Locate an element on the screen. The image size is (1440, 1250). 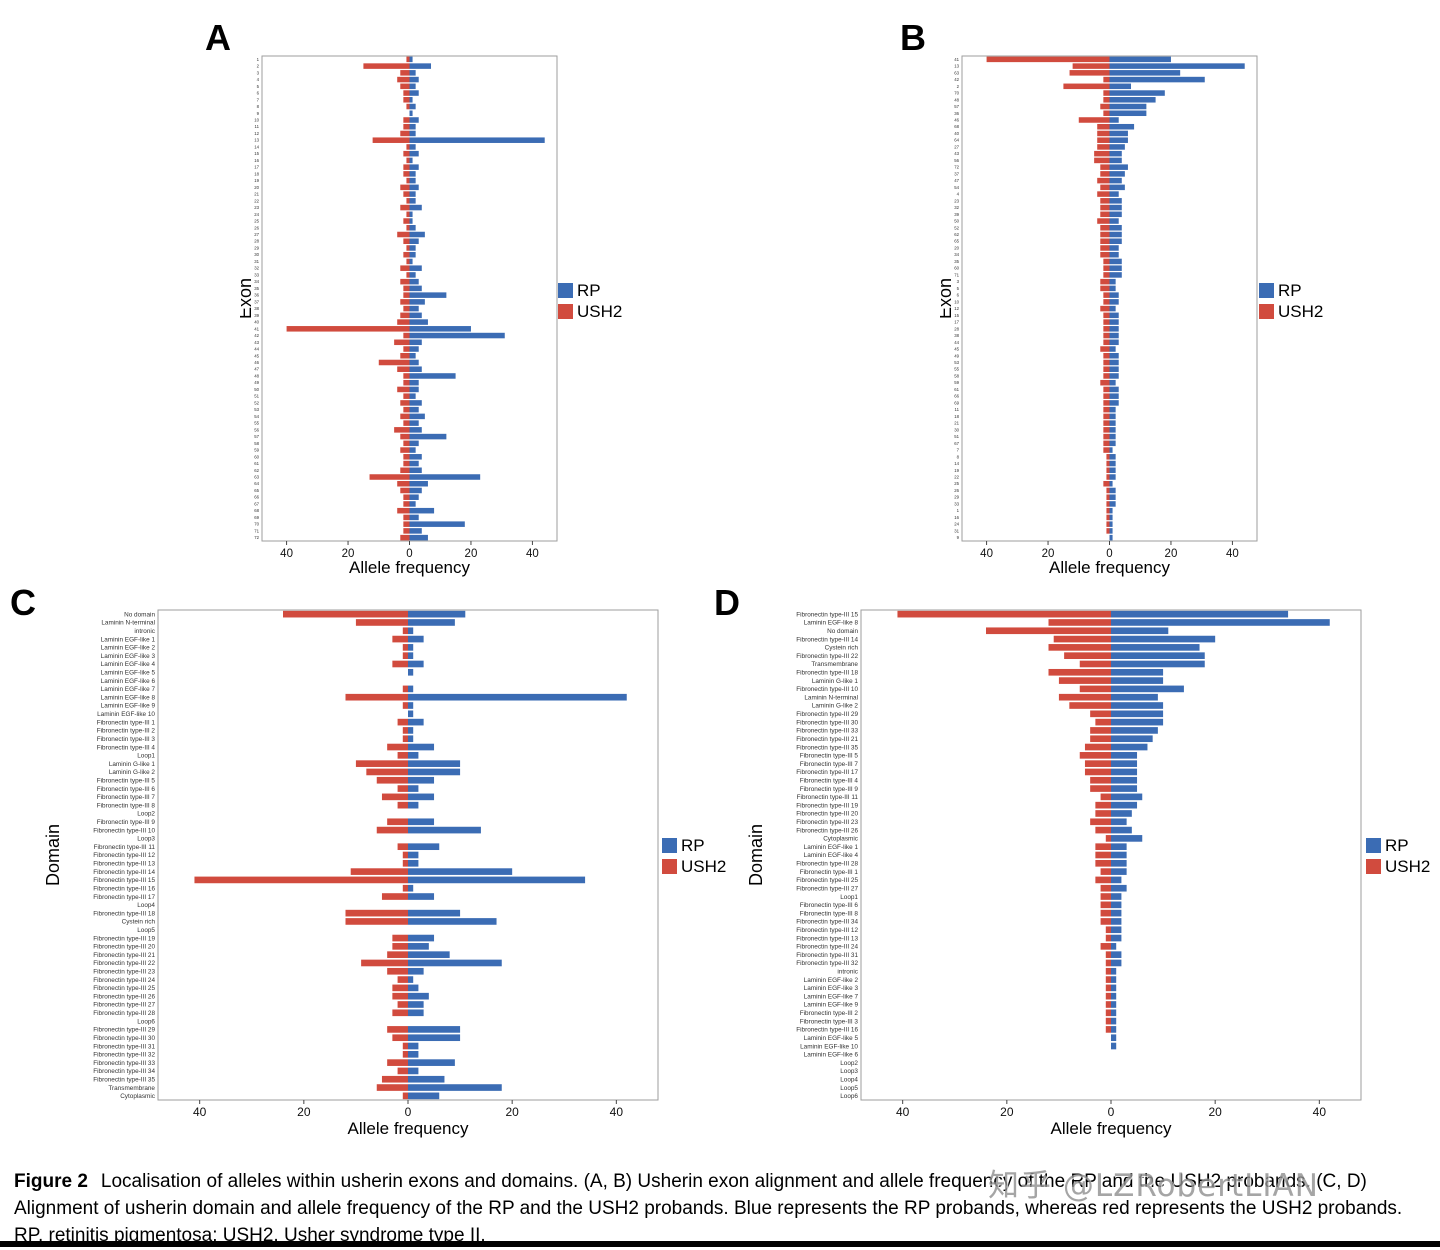
svg-text: 23 is located at coordinates (956, 200).